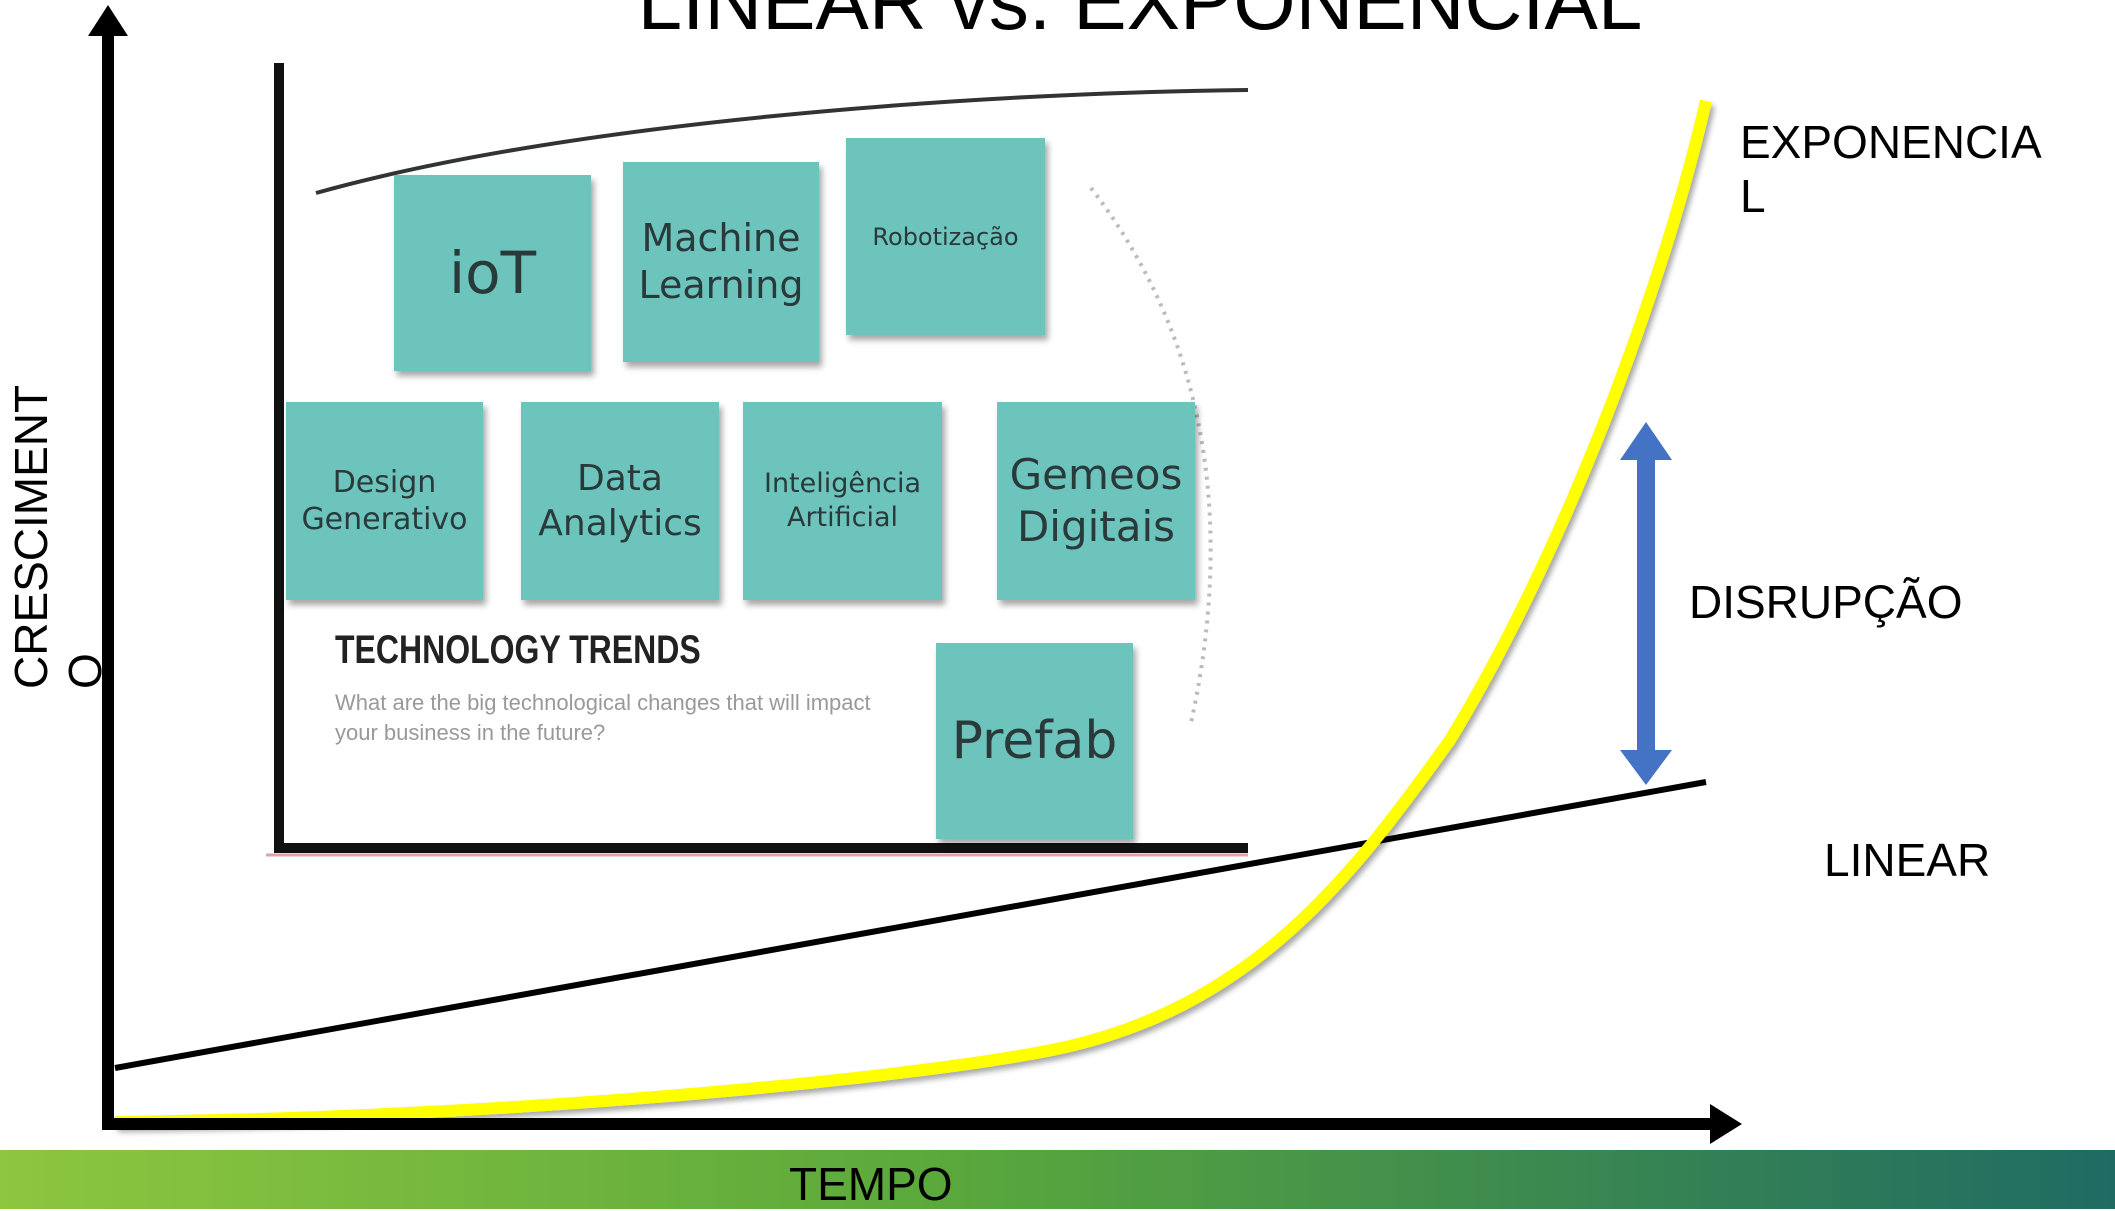 The width and height of the screenshot is (2115, 1211). I want to click on disruption-label: DISRUPÇÃO, so click(1826, 602).